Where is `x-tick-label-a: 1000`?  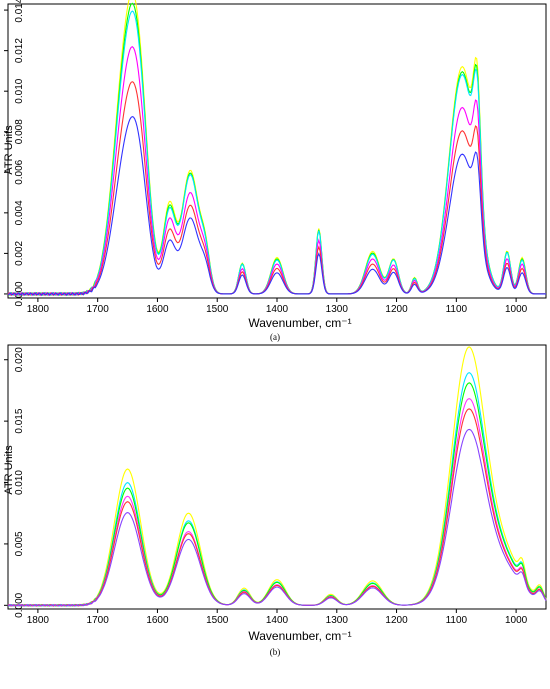
x-tick-label-a: 1000 is located at coordinates (516, 309).